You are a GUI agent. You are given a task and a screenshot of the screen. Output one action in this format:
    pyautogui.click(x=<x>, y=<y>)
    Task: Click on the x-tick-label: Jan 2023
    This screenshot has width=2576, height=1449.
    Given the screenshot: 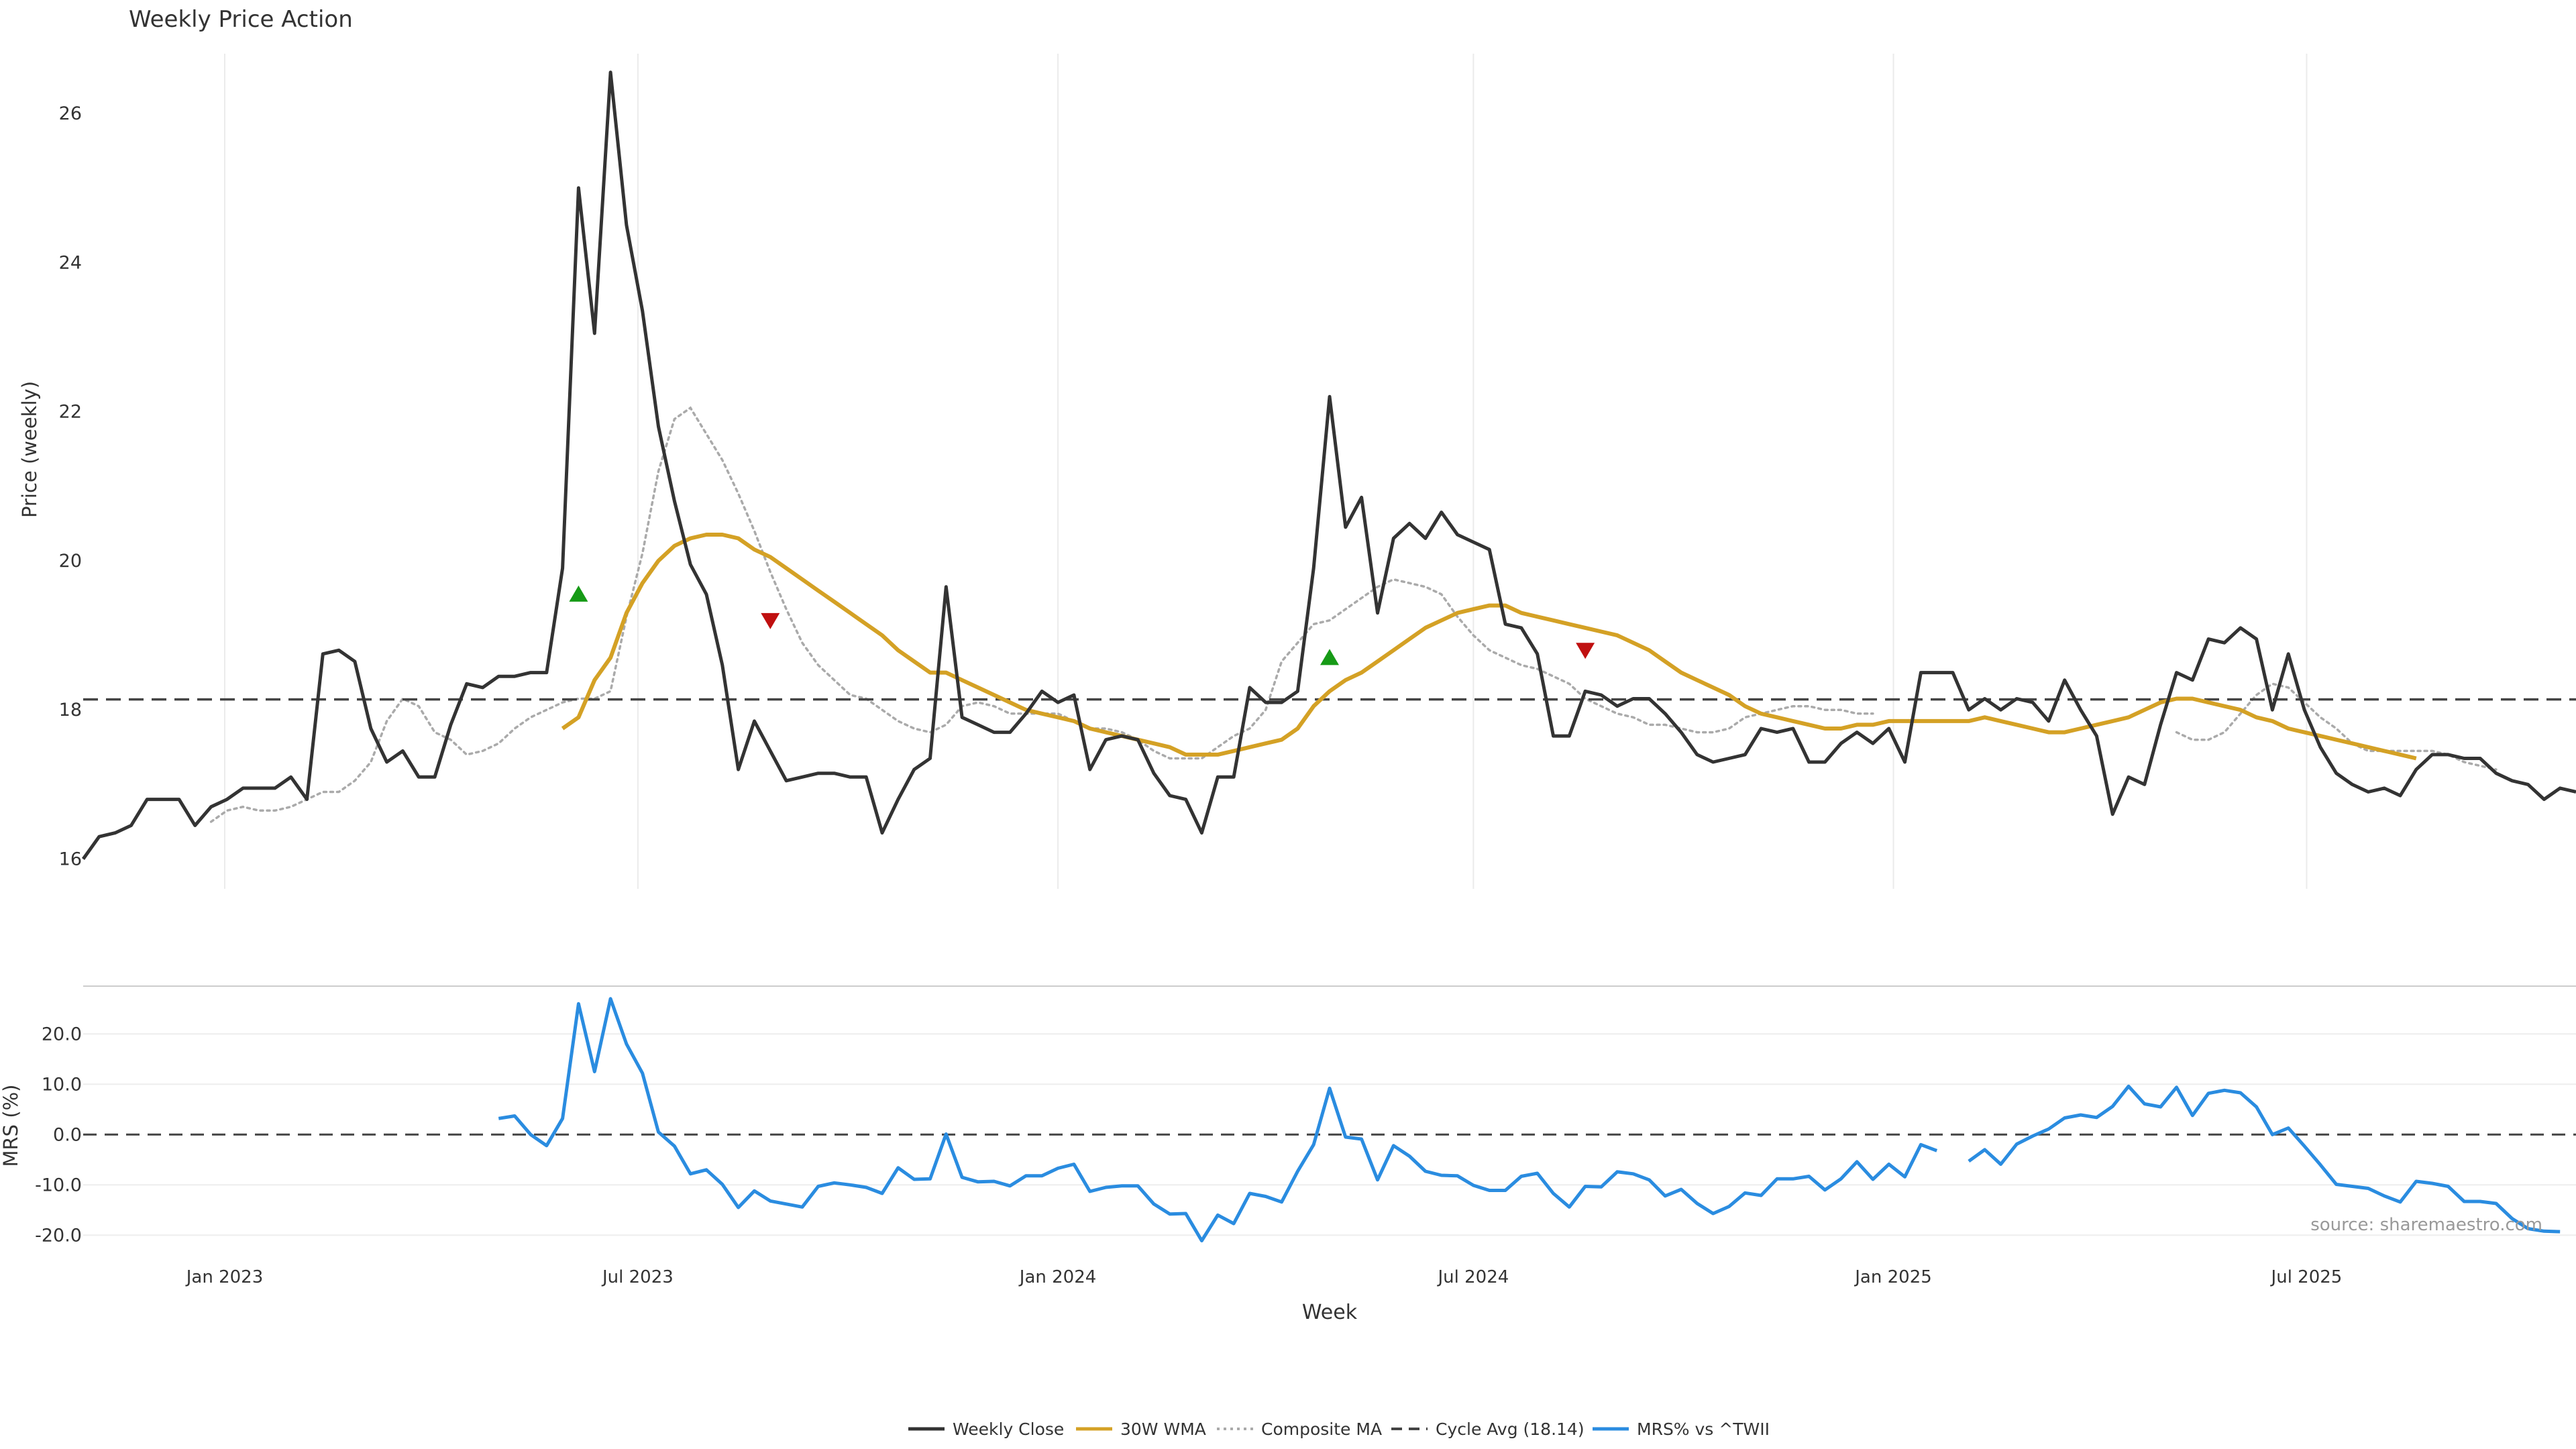 What is the action you would take?
    pyautogui.click(x=224, y=1277)
    